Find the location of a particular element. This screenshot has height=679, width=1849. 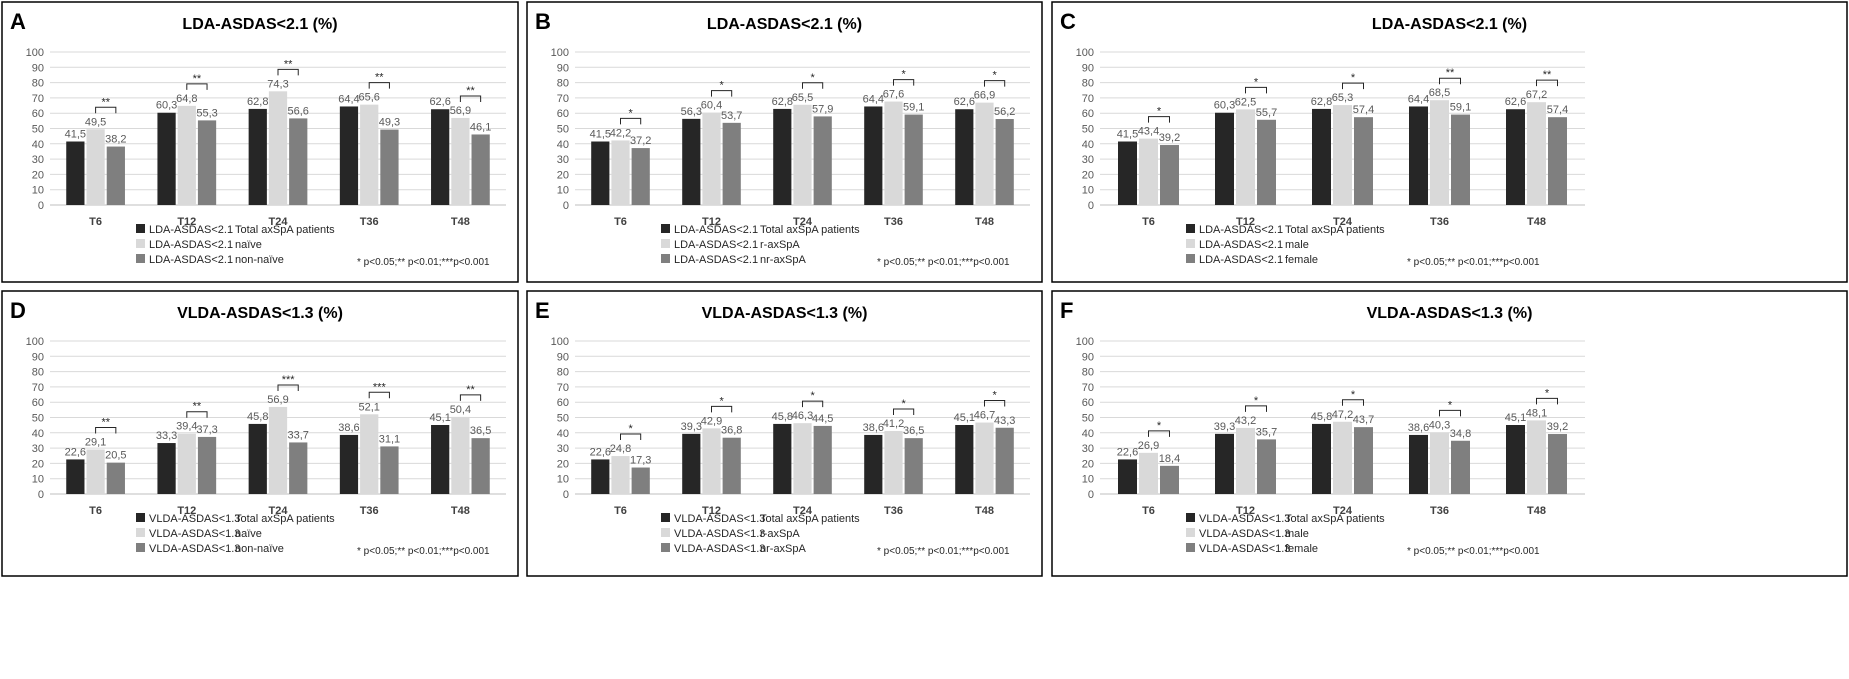

data-label: 43,3 is located at coordinates (1004, 421).